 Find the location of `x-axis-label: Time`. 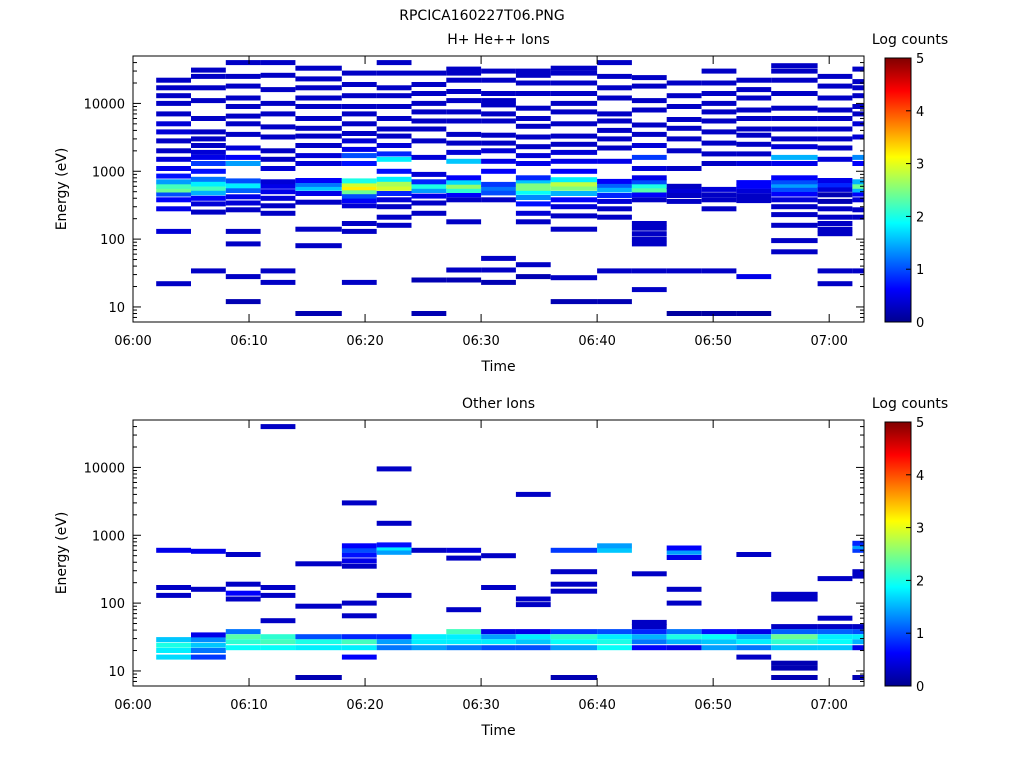

x-axis-label: Time is located at coordinates (497, 367).